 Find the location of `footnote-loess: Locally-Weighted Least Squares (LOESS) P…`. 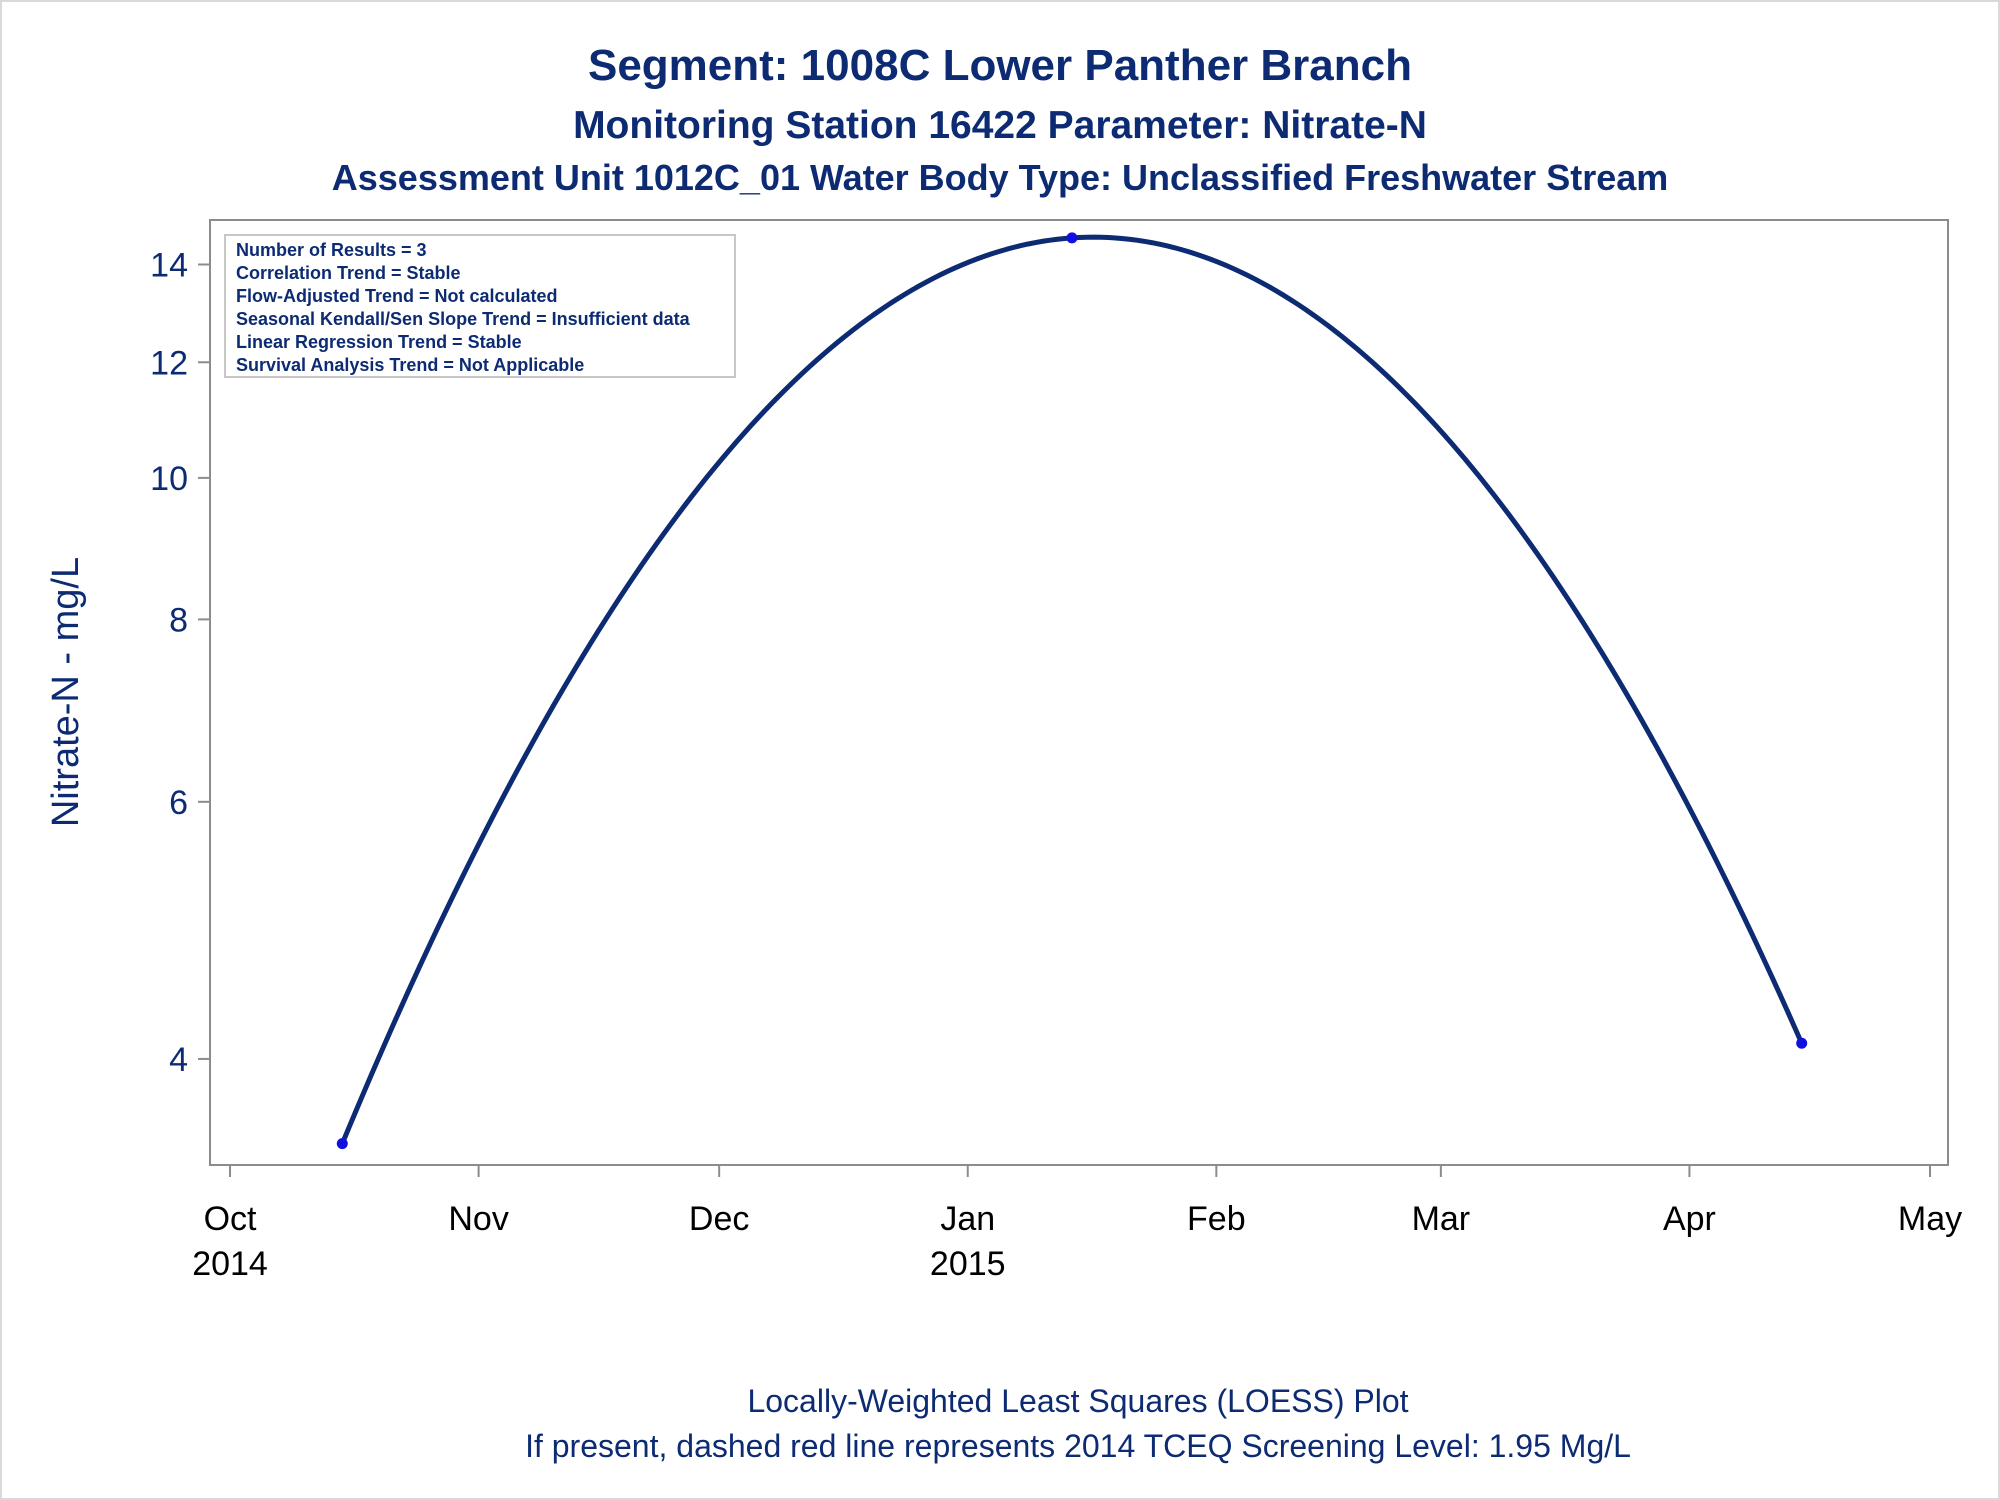

footnote-loess: Locally-Weighted Least Squares (LOESS) P… is located at coordinates (1077, 1401).